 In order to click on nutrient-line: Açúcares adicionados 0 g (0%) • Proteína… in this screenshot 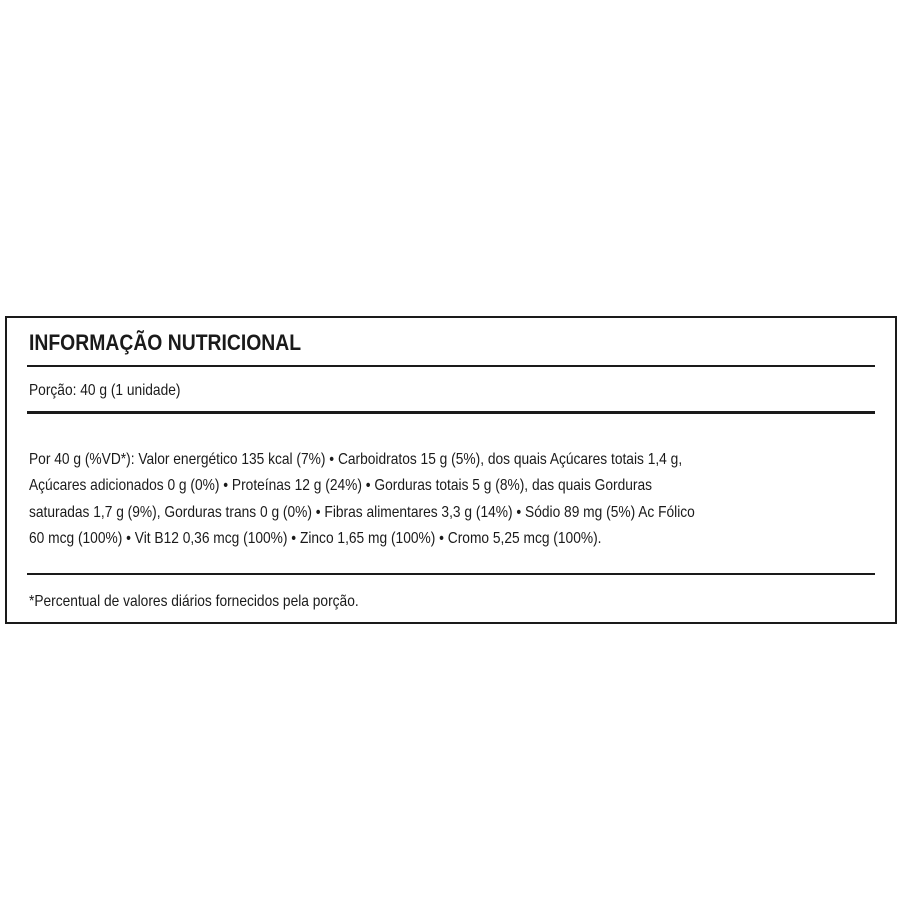, I will do `click(341, 486)`.